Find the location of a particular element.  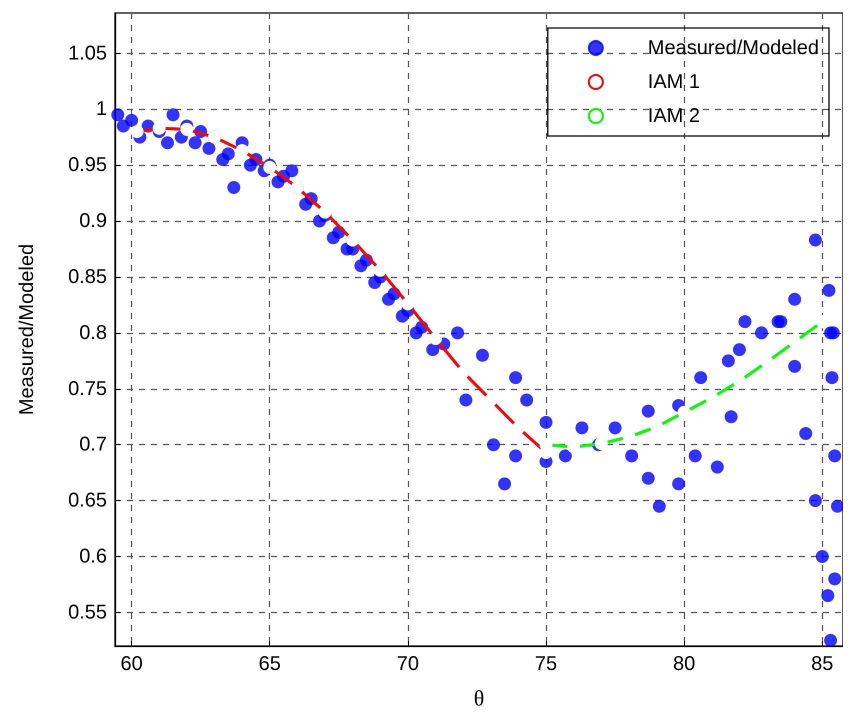

y-tick-label: 0.95 is located at coordinates (87, 165).